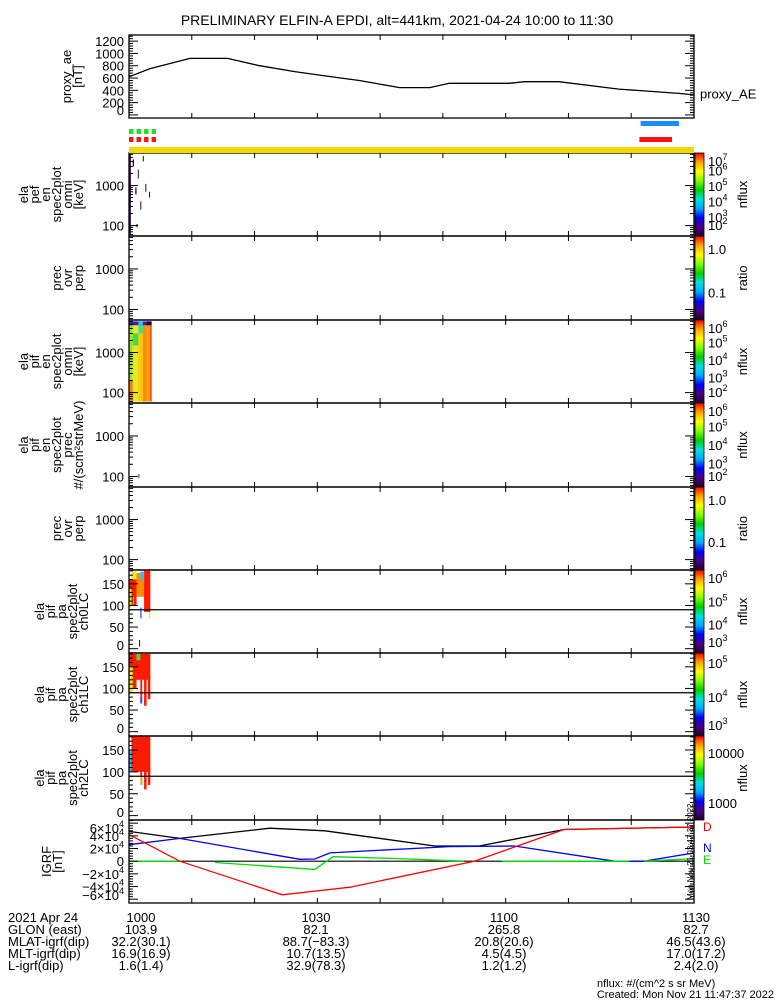 The height and width of the screenshot is (1000, 775). What do you see at coordinates (83, 695) in the screenshot?
I see `axis-label-line: ch1LC` at bounding box center [83, 695].